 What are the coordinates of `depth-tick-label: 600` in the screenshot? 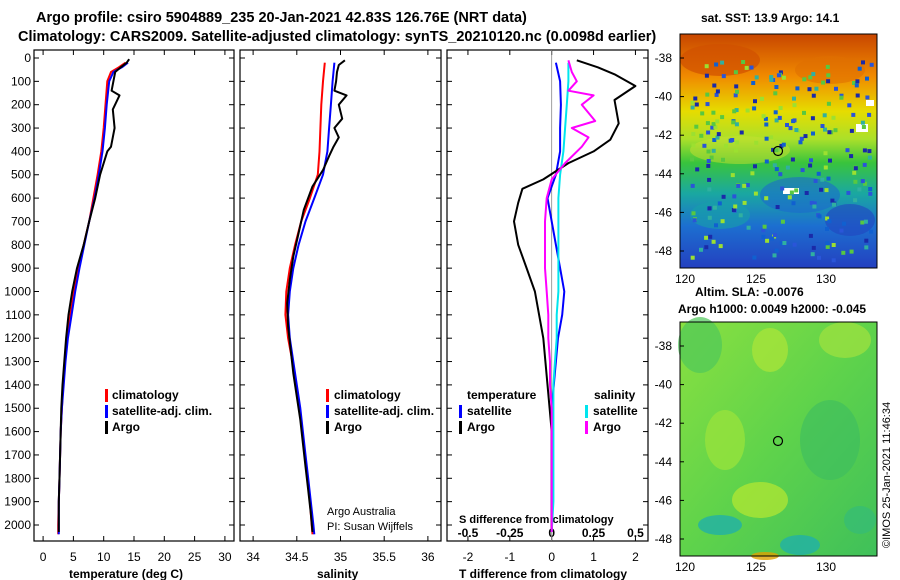 It's located at (21, 198).